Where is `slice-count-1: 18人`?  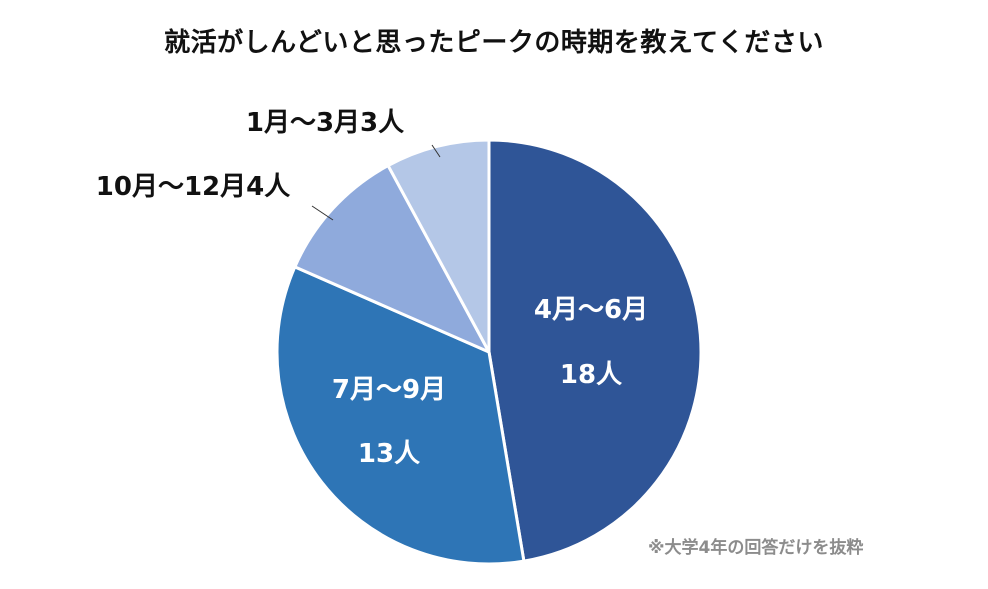
slice-count-1: 18人 is located at coordinates (591, 375).